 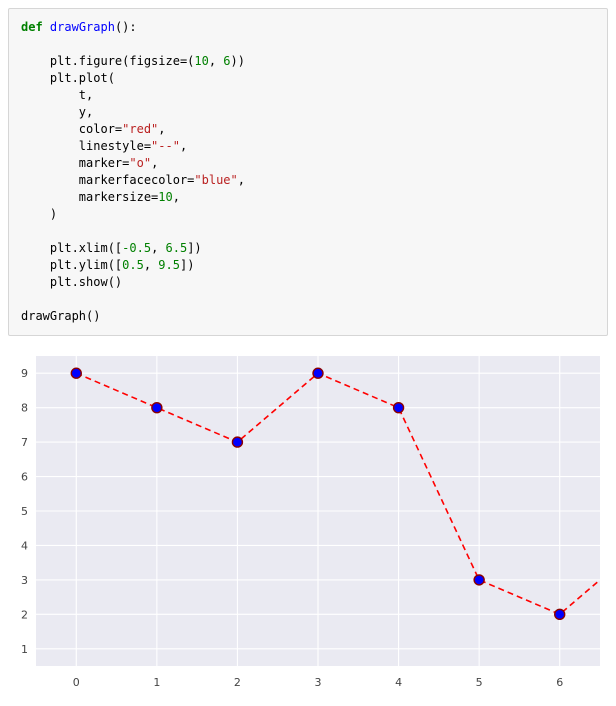 What do you see at coordinates (108, 180) in the screenshot?
I see `code-token: markerfacecolor=` at bounding box center [108, 180].